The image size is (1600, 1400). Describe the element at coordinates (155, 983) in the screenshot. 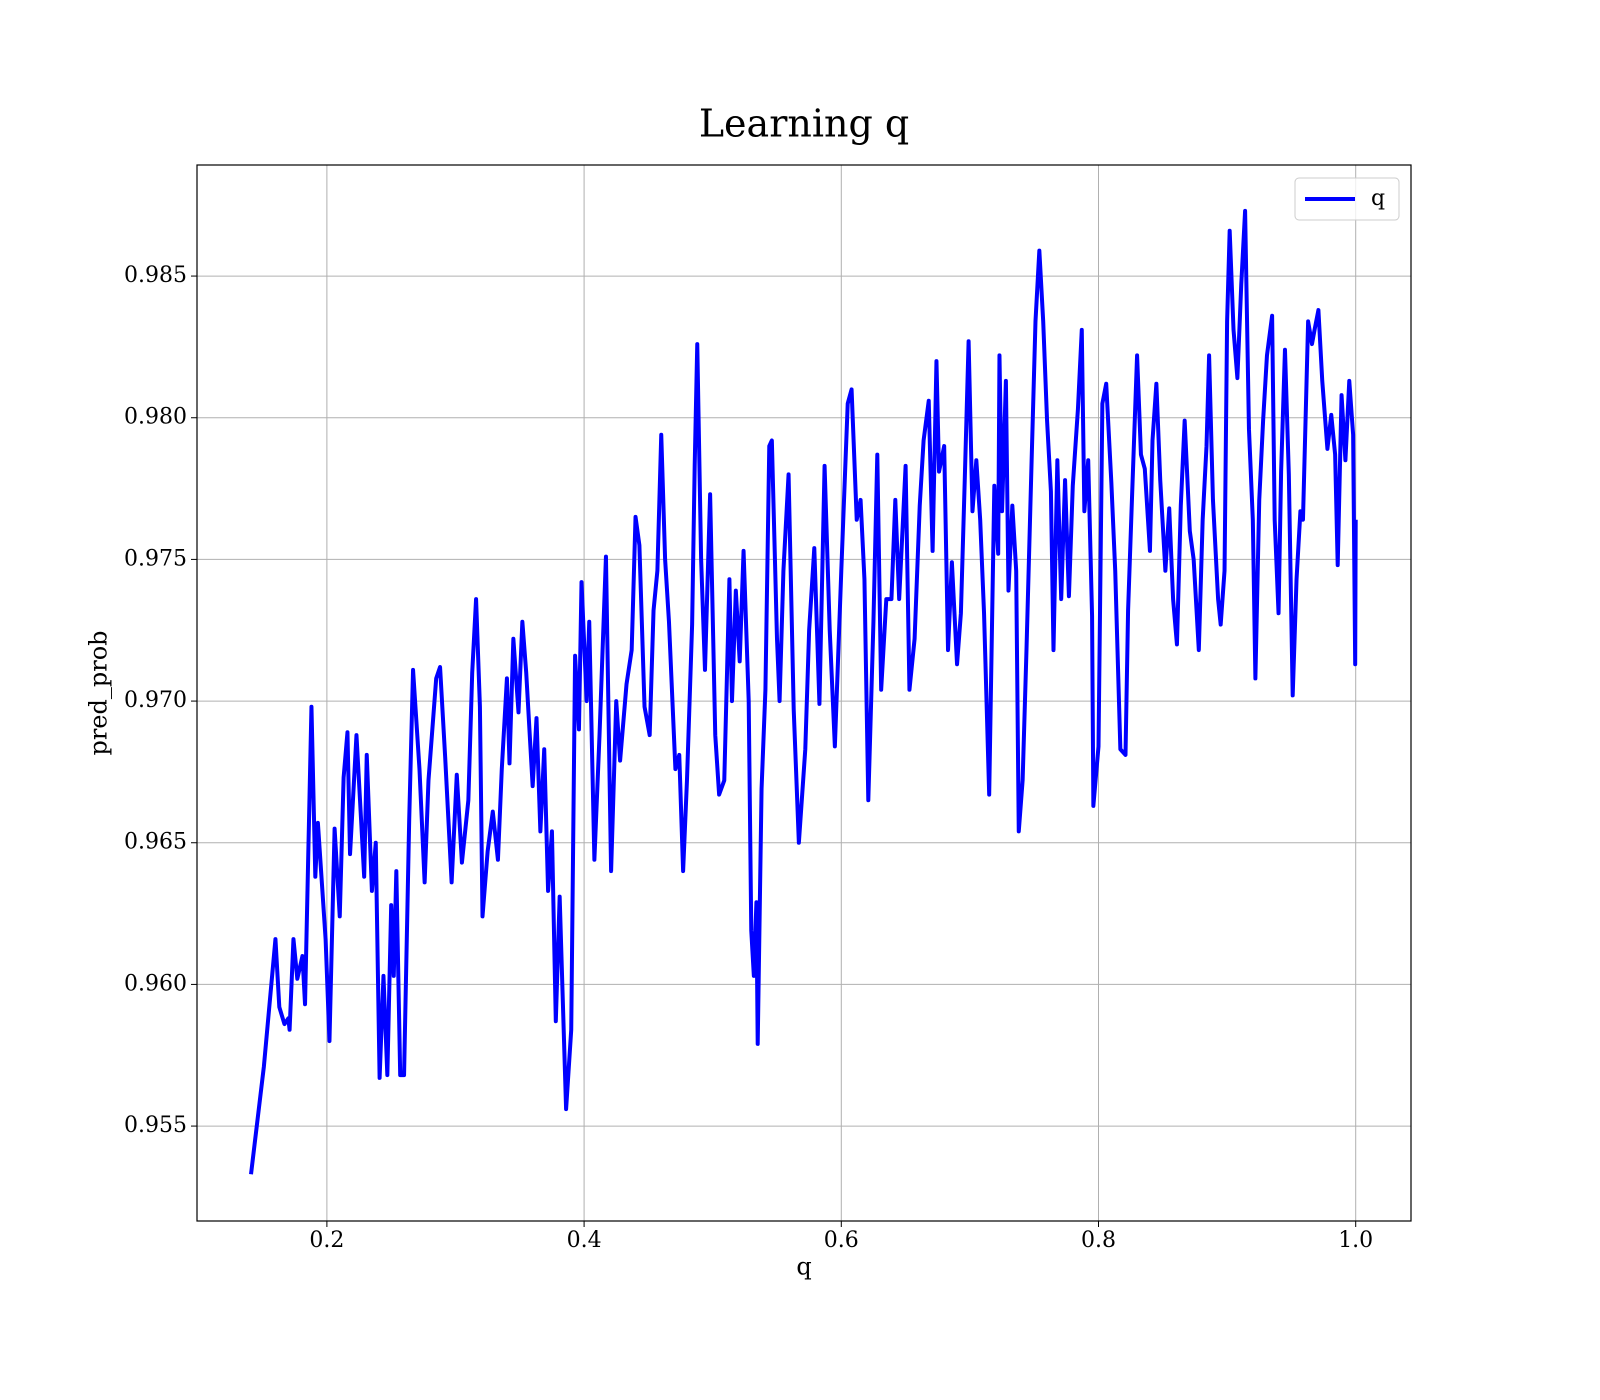

I see `y-tick-label: 0.960` at that location.